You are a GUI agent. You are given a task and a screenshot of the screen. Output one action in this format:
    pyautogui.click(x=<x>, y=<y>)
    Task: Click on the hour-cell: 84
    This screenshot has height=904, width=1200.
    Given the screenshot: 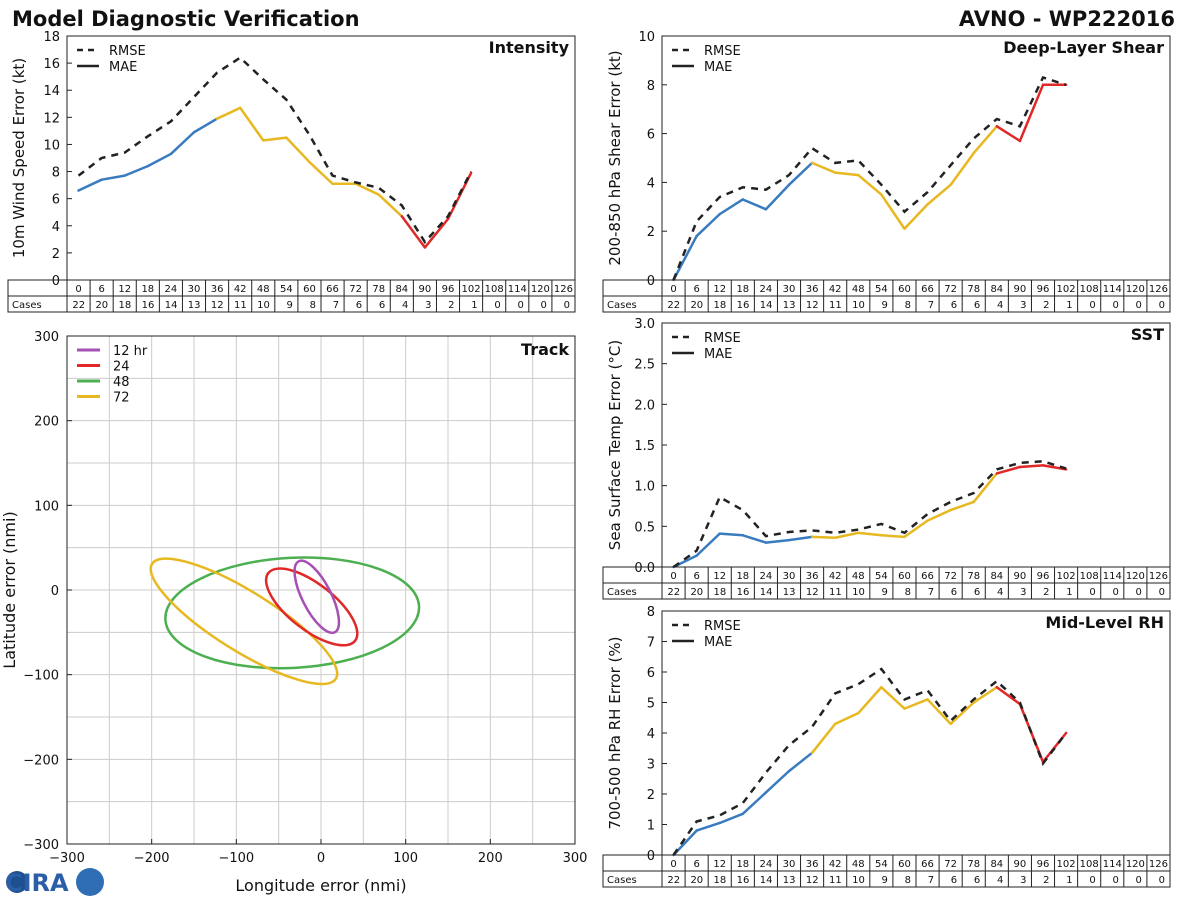 What is the action you would take?
    pyautogui.click(x=996, y=864)
    